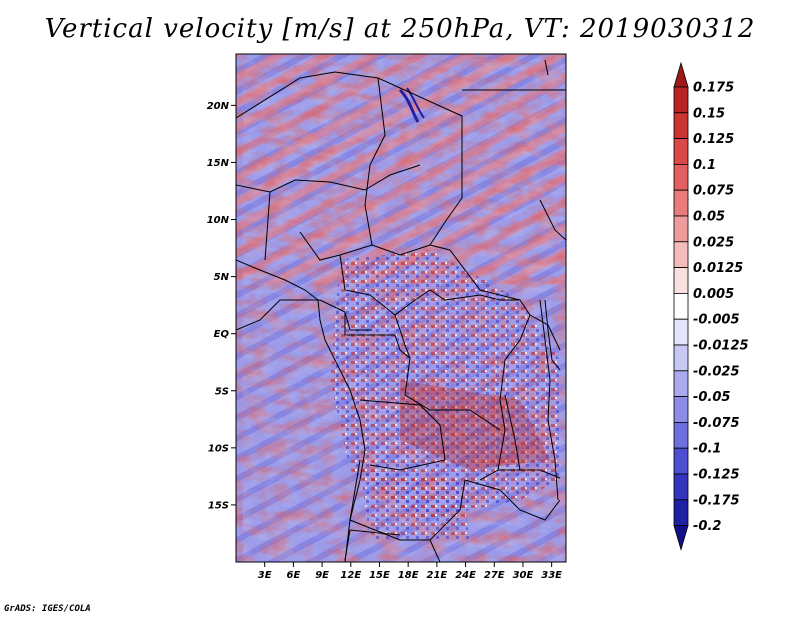  Describe the element at coordinates (494, 575) in the screenshot. I see `lon-tick-label: 27E` at that location.